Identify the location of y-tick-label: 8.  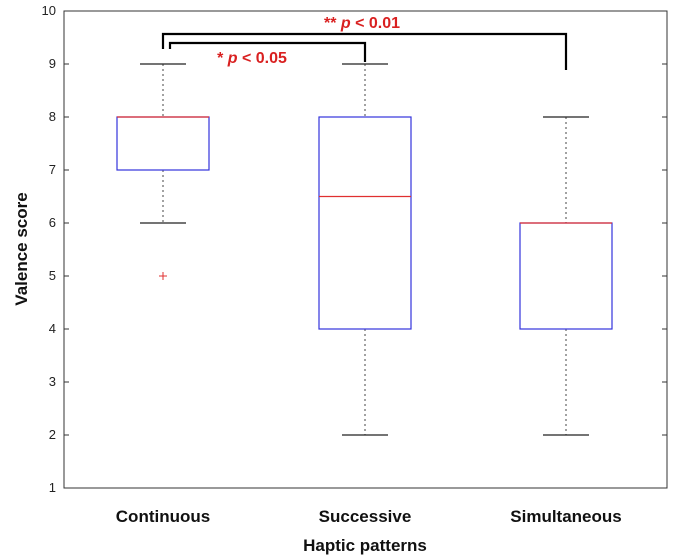
(52, 116).